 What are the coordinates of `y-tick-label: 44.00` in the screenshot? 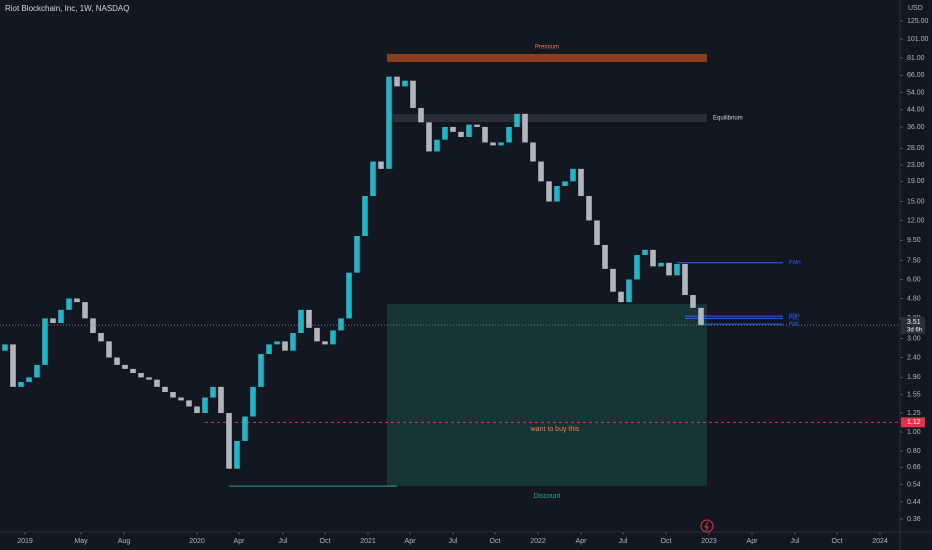 It's located at (916, 110).